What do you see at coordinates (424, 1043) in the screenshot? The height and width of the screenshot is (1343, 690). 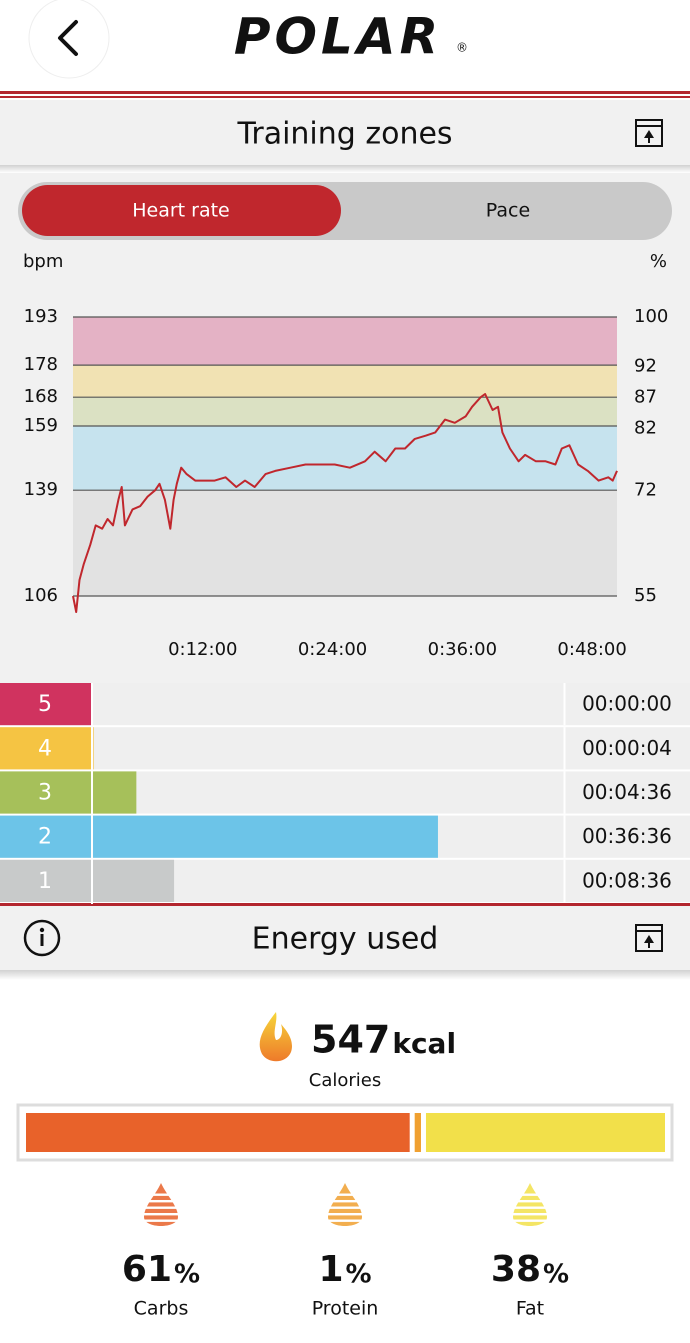 I see `calories-unit: kcal` at bounding box center [424, 1043].